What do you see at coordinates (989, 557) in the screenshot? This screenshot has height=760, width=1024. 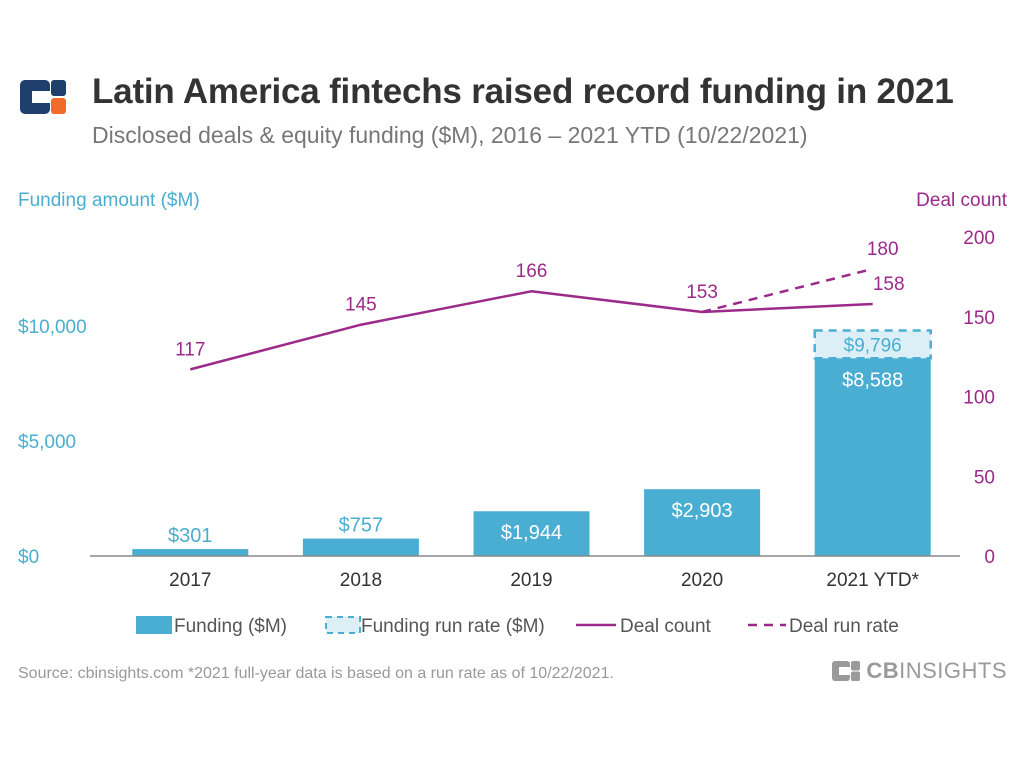 I see `right-axis-tick-label: 0` at bounding box center [989, 557].